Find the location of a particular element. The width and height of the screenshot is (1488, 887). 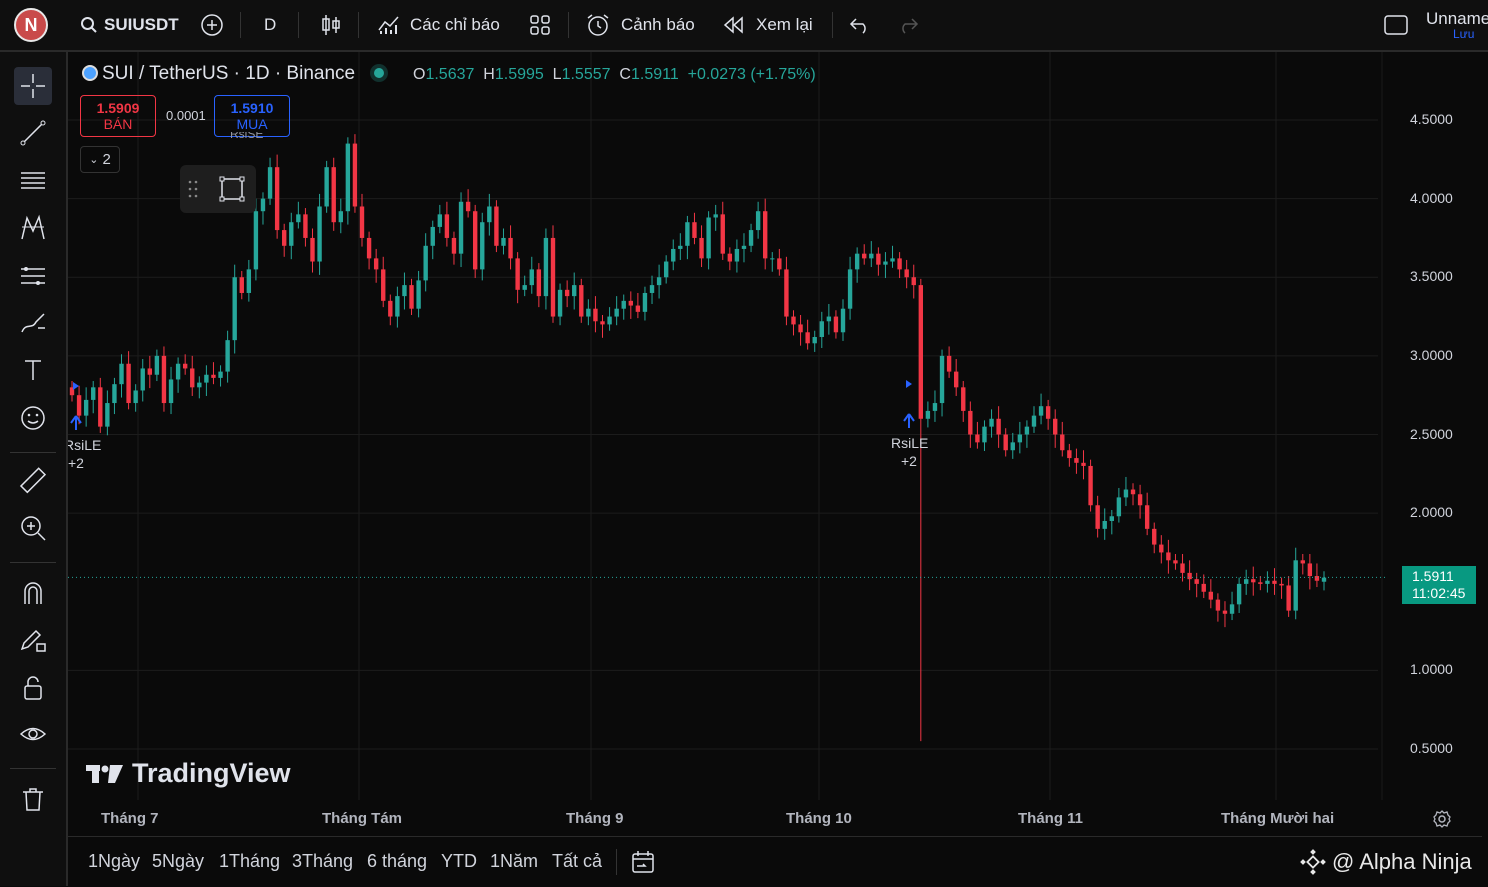

magnet-tool-button is located at coordinates (33, 593).